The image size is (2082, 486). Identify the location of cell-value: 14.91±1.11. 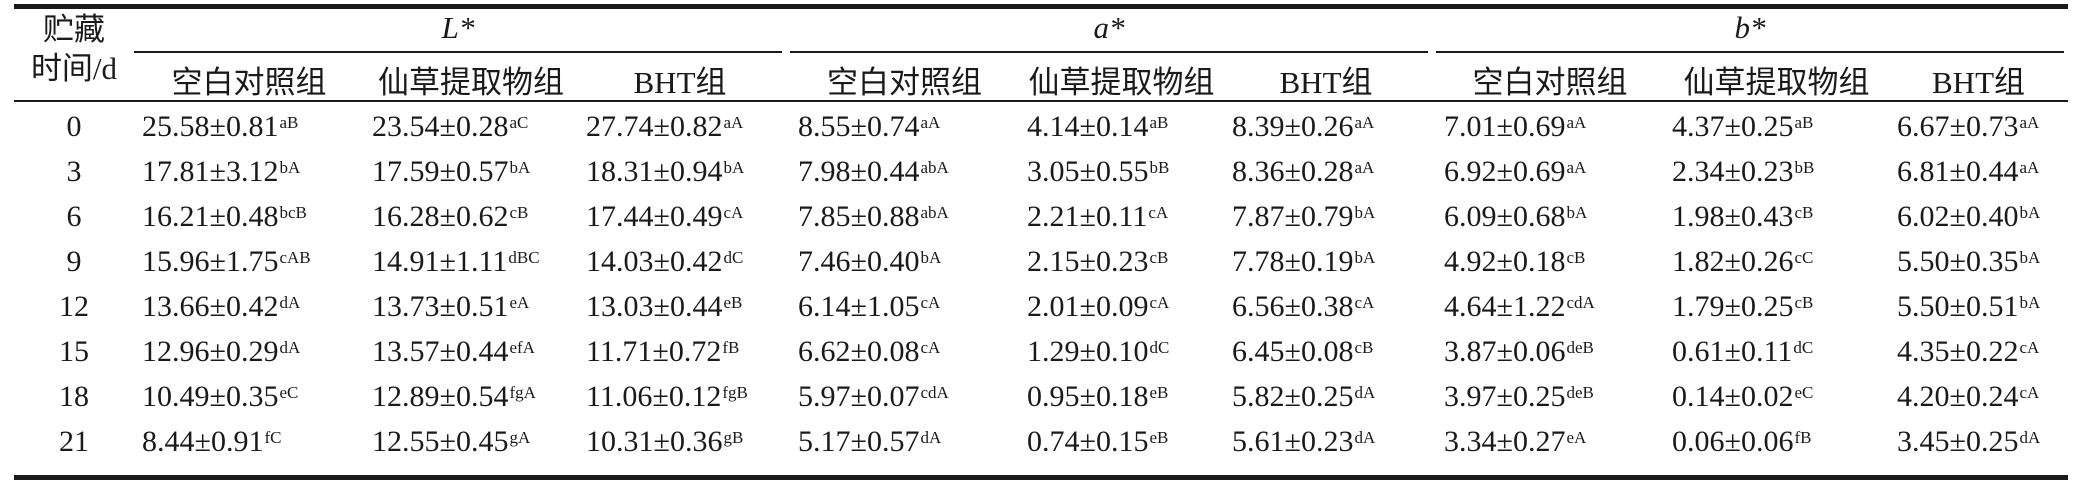
(440, 261).